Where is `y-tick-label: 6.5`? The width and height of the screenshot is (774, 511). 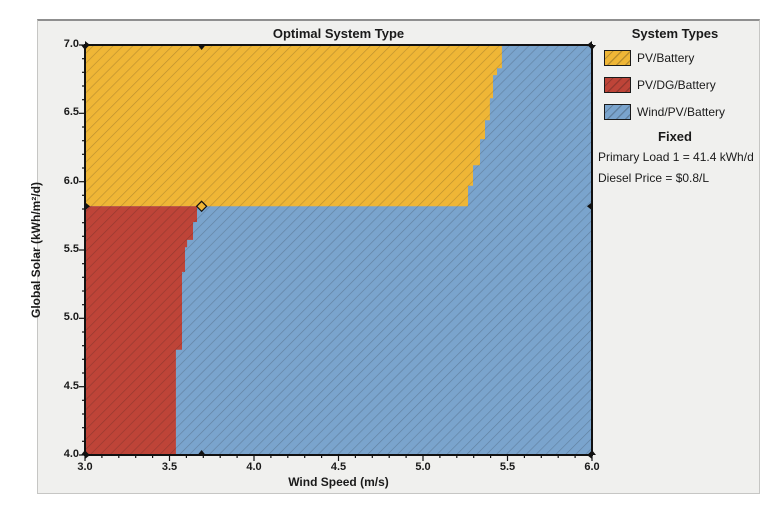
y-tick-label: 6.5 is located at coordinates (71, 112).